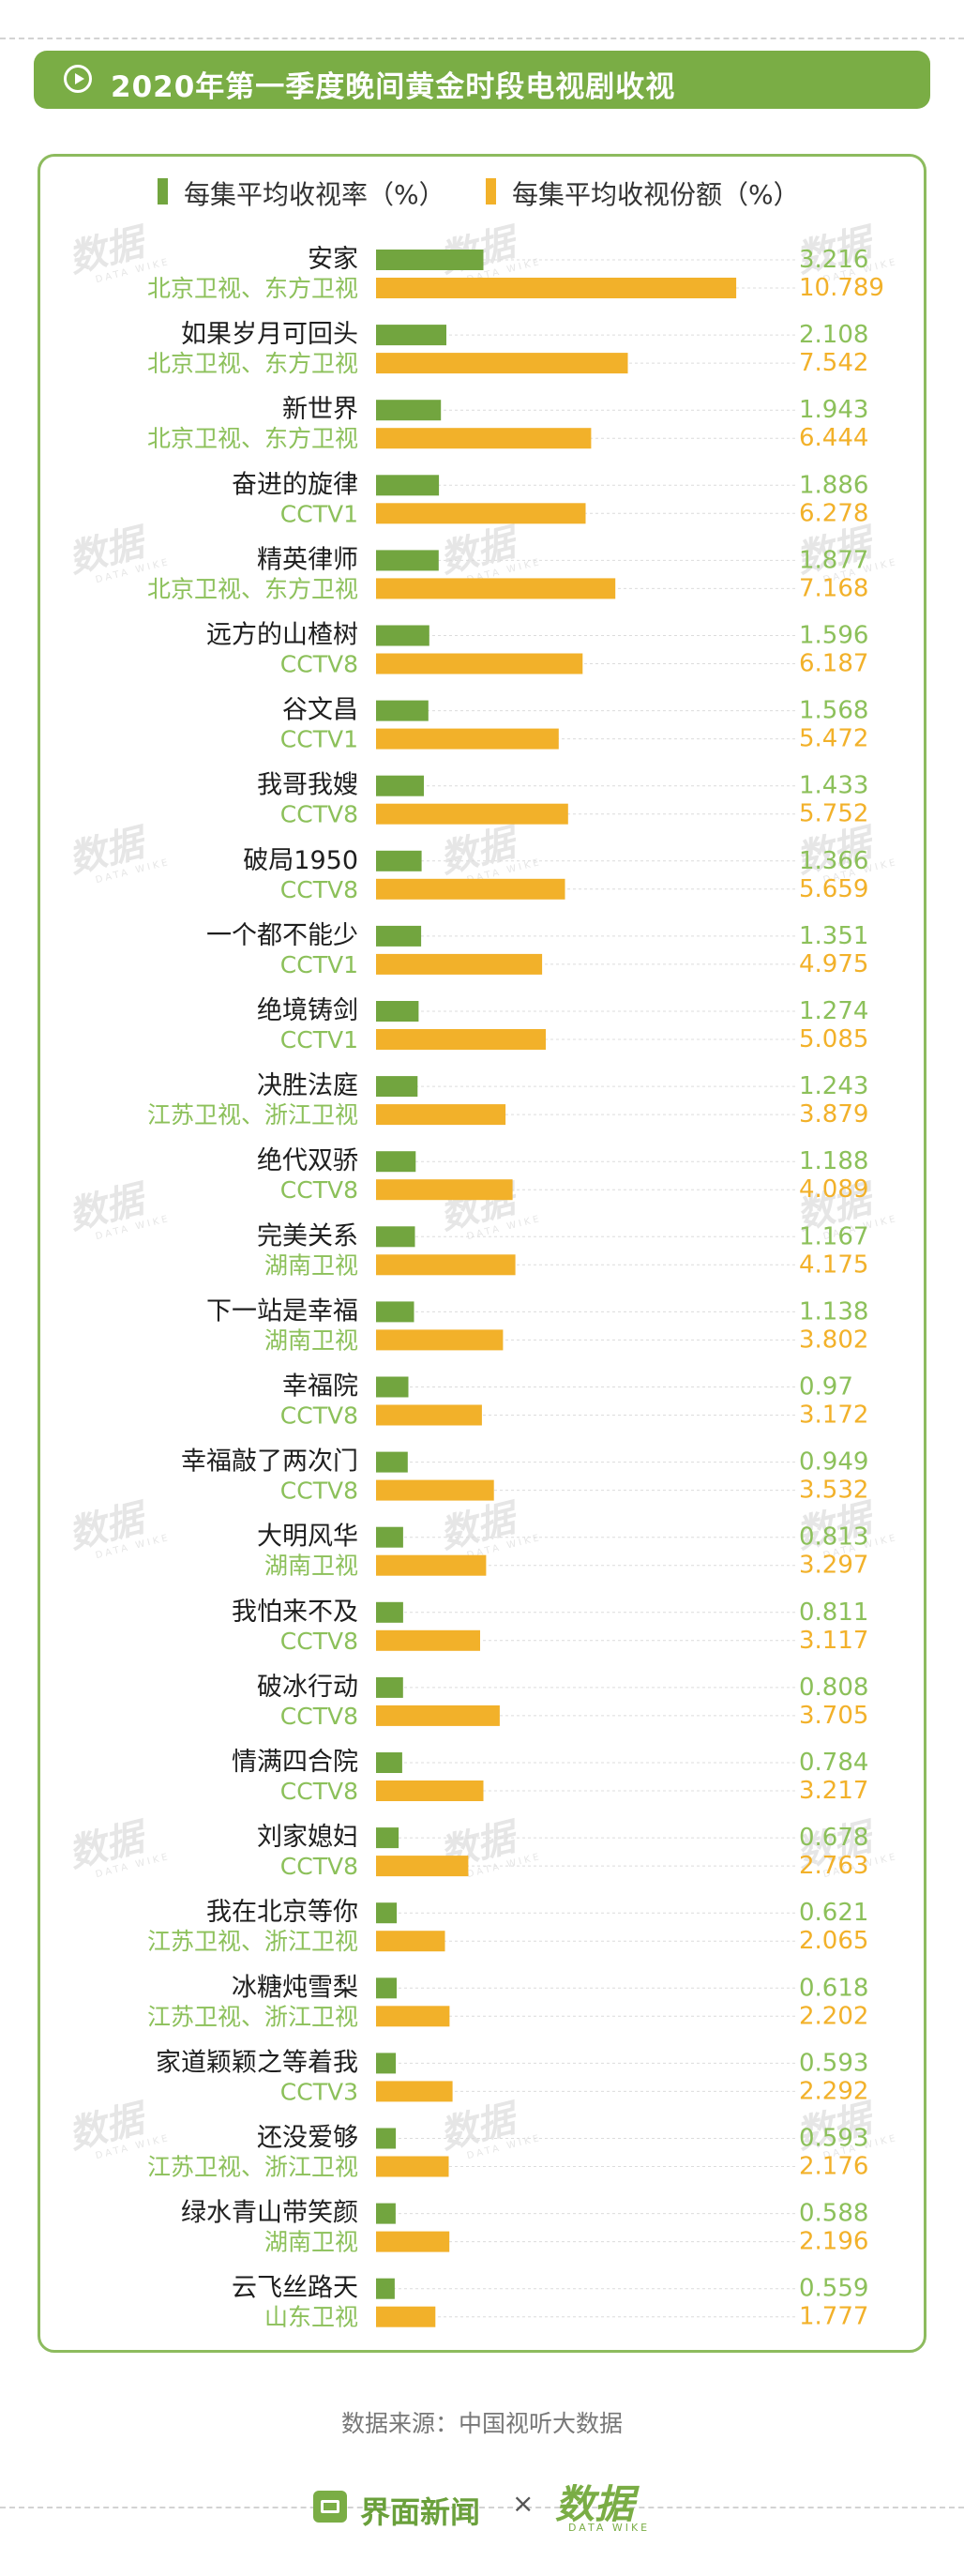 This screenshot has height=2576, width=964. I want to click on value-label-share: 5.659, so click(833, 889).